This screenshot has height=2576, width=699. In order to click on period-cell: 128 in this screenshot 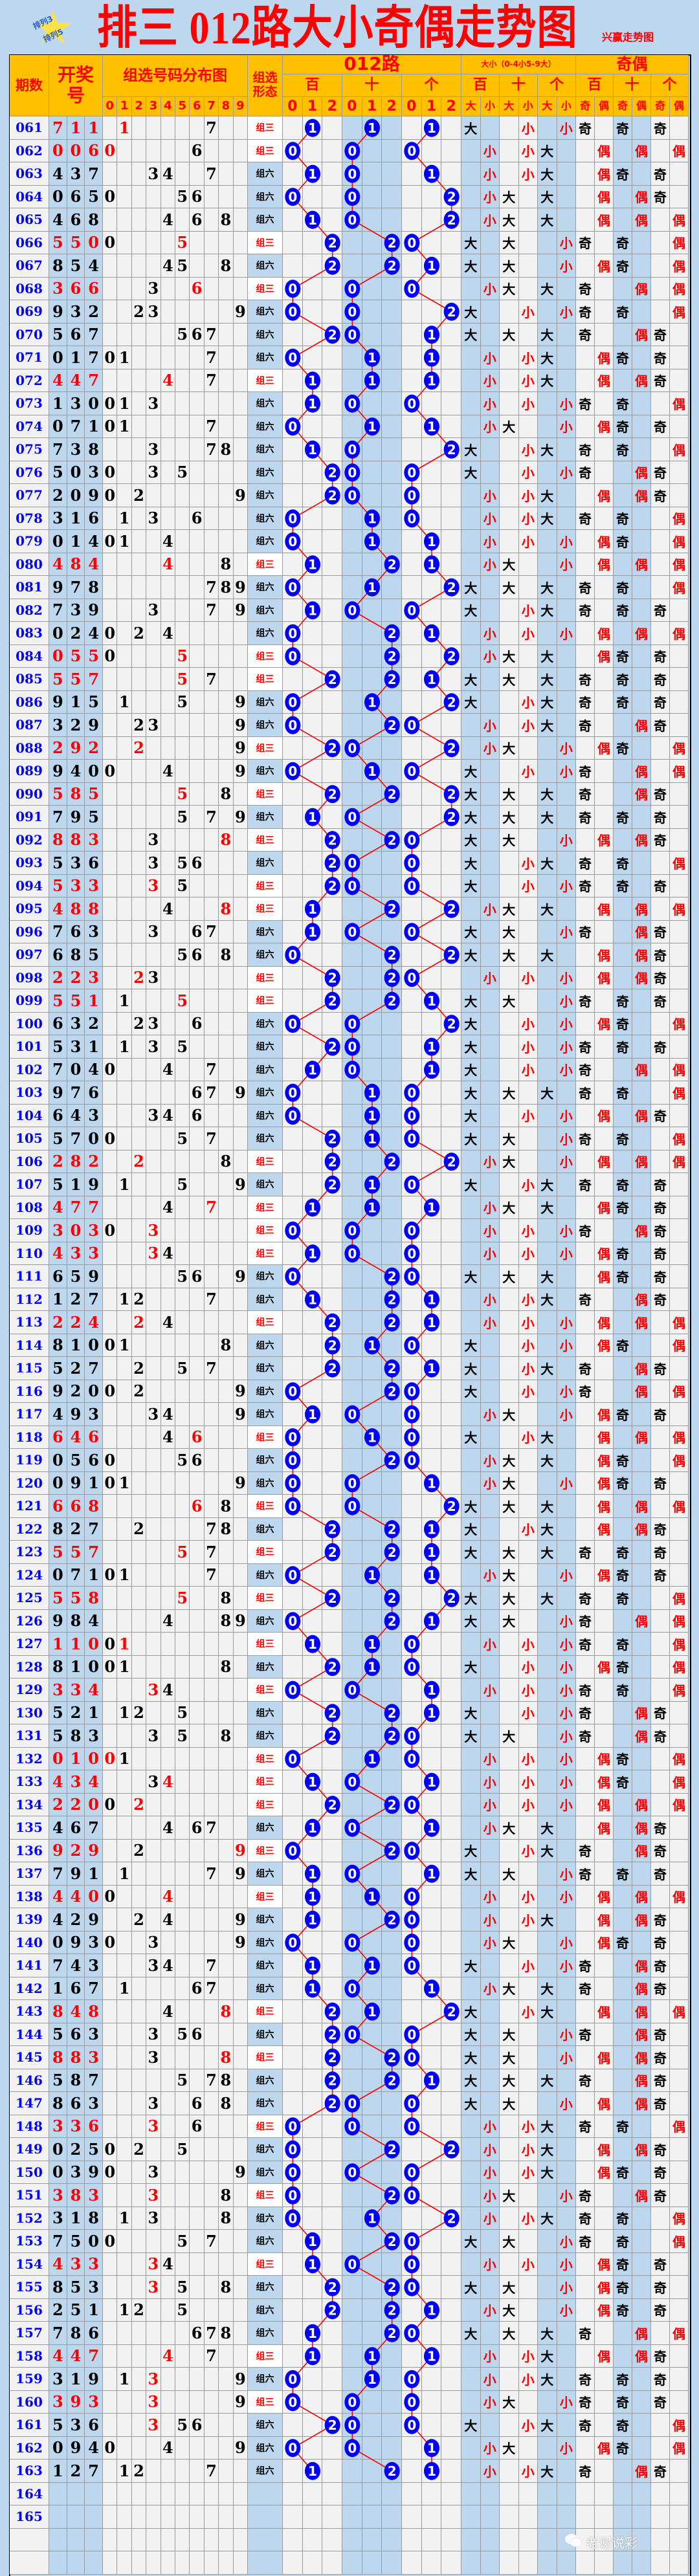, I will do `click(29, 1667)`.